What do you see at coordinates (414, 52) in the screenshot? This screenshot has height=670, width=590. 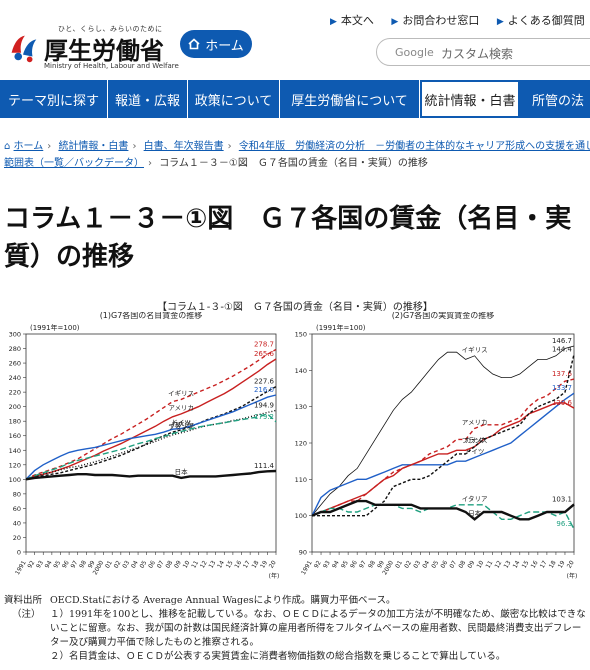 I see `search-brand: Google` at bounding box center [414, 52].